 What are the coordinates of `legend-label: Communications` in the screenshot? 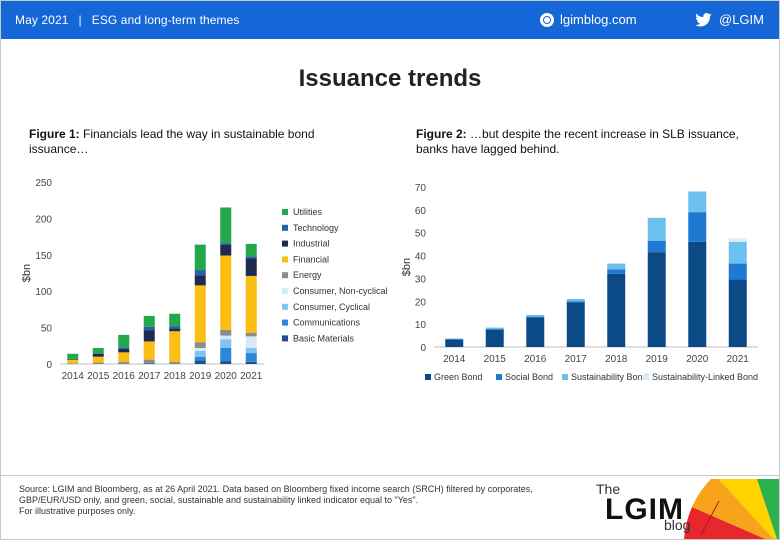 It's located at (327, 323).